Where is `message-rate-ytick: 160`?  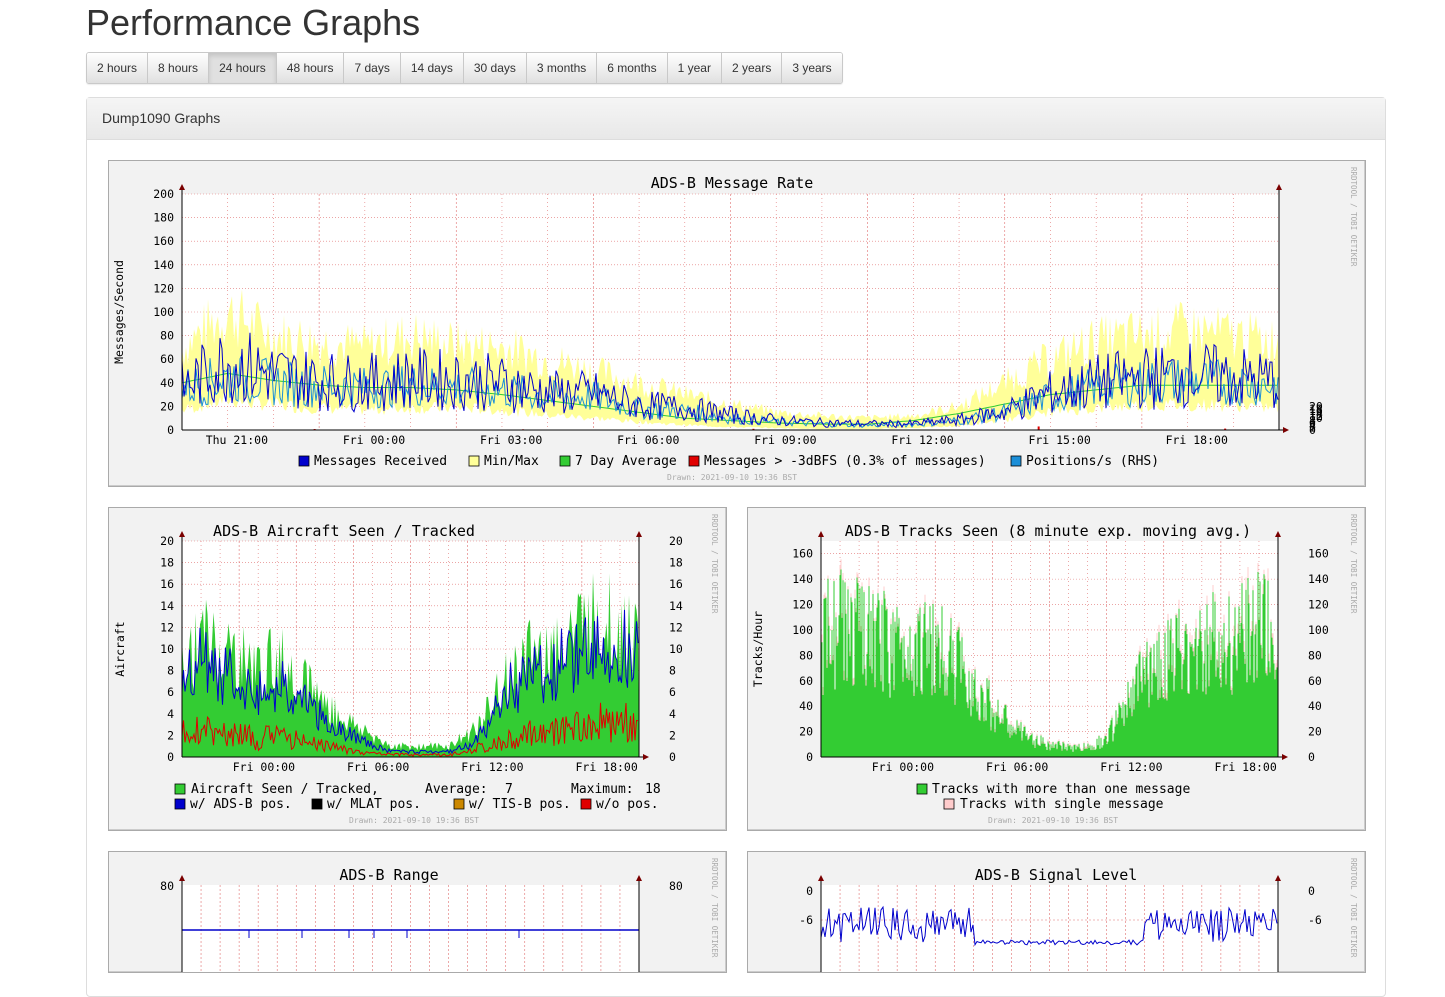 message-rate-ytick: 160 is located at coordinates (163, 241).